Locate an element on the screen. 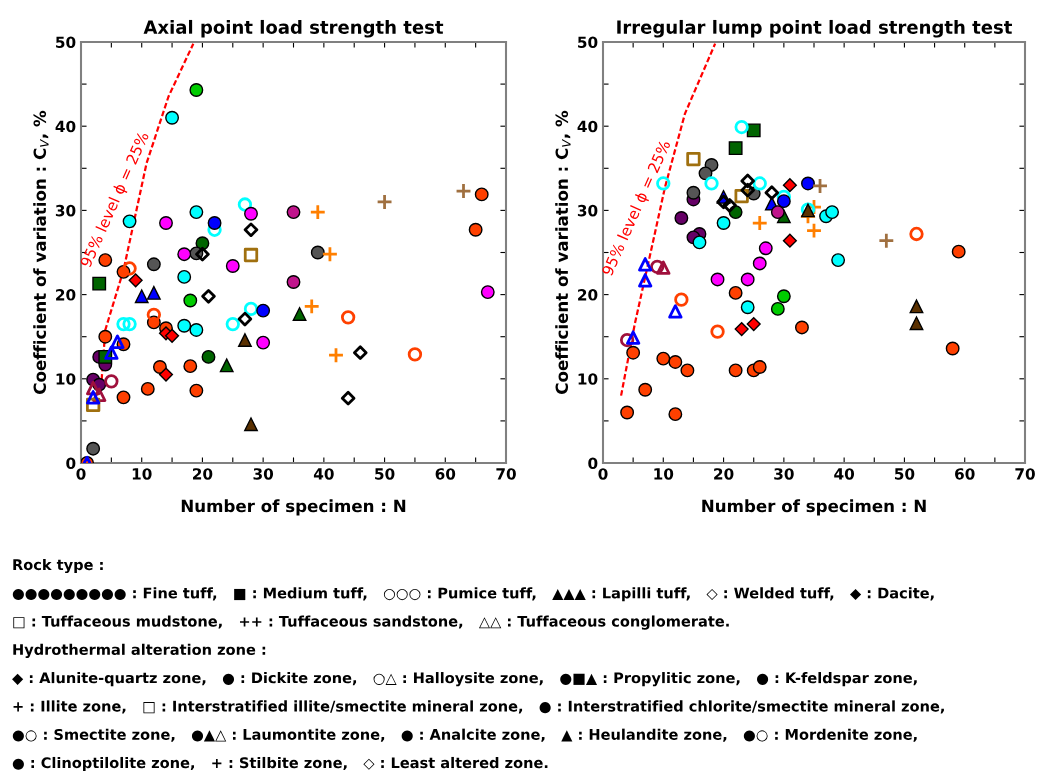 The width and height of the screenshot is (1040, 774). text: ◆ : Alunite-quartz zone, ● : Dickite zone, ○△ : Halloysite zone, ●■▲ : Propylitic zone, ● : K-feldspar zone, is located at coordinates (464, 679).